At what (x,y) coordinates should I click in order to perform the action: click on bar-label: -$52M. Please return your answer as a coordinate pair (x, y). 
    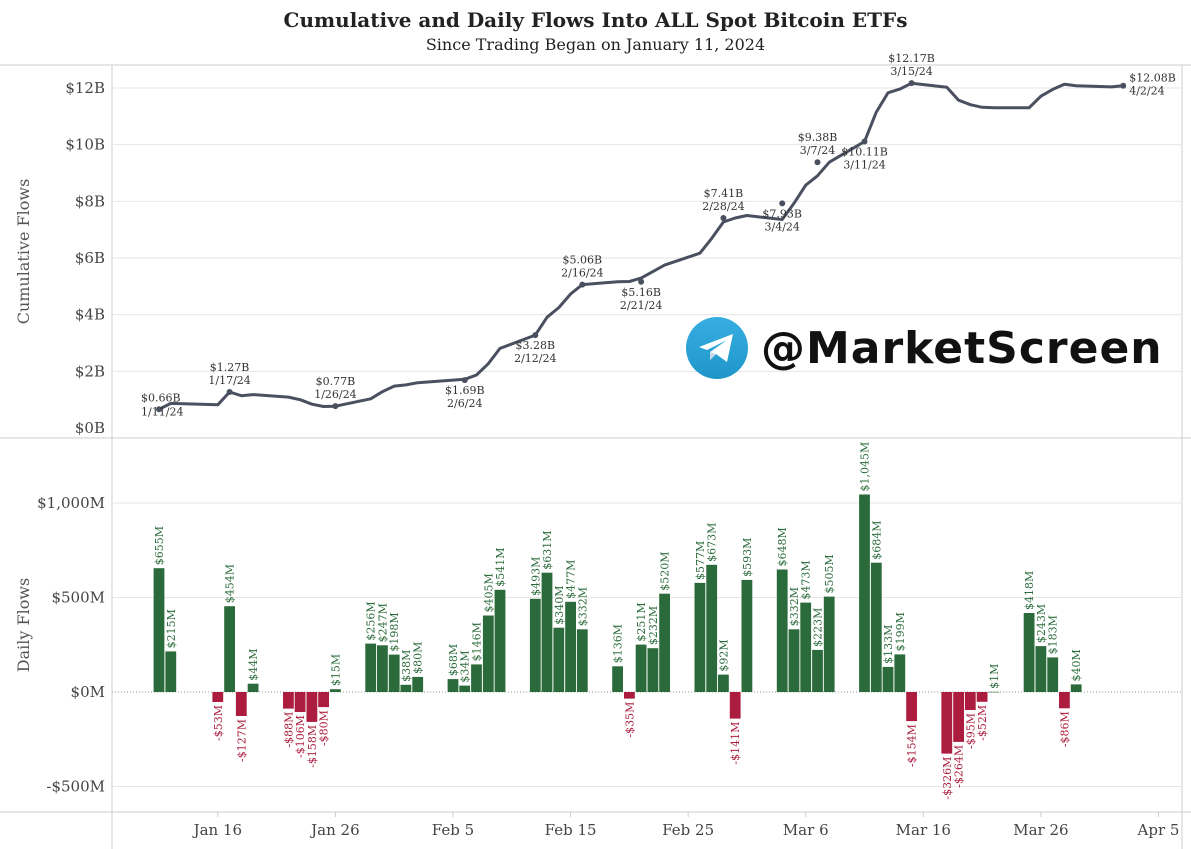
    Looking at the image, I should click on (982, 723).